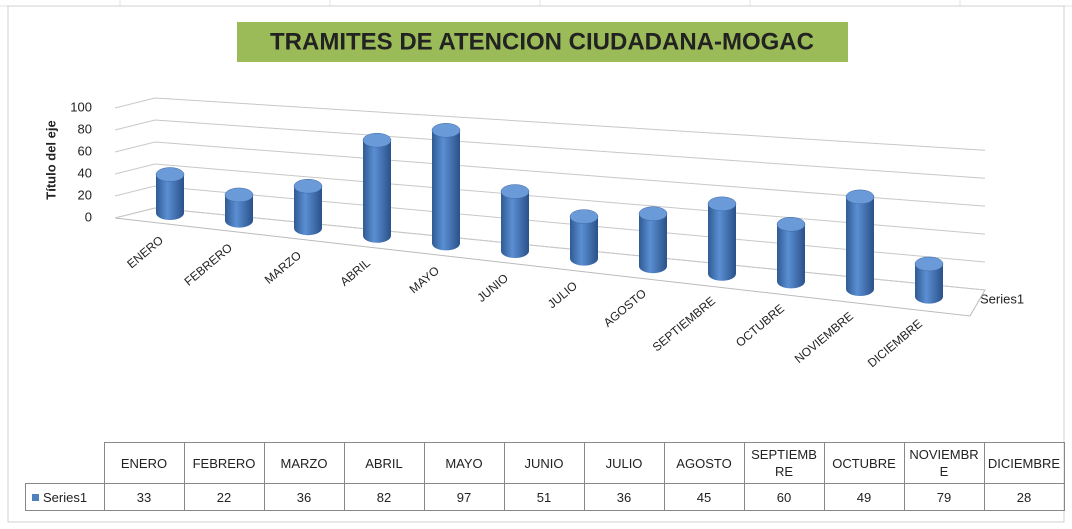 This screenshot has width=1072, height=529. I want to click on table-value-cell: 22, so click(224, 497).